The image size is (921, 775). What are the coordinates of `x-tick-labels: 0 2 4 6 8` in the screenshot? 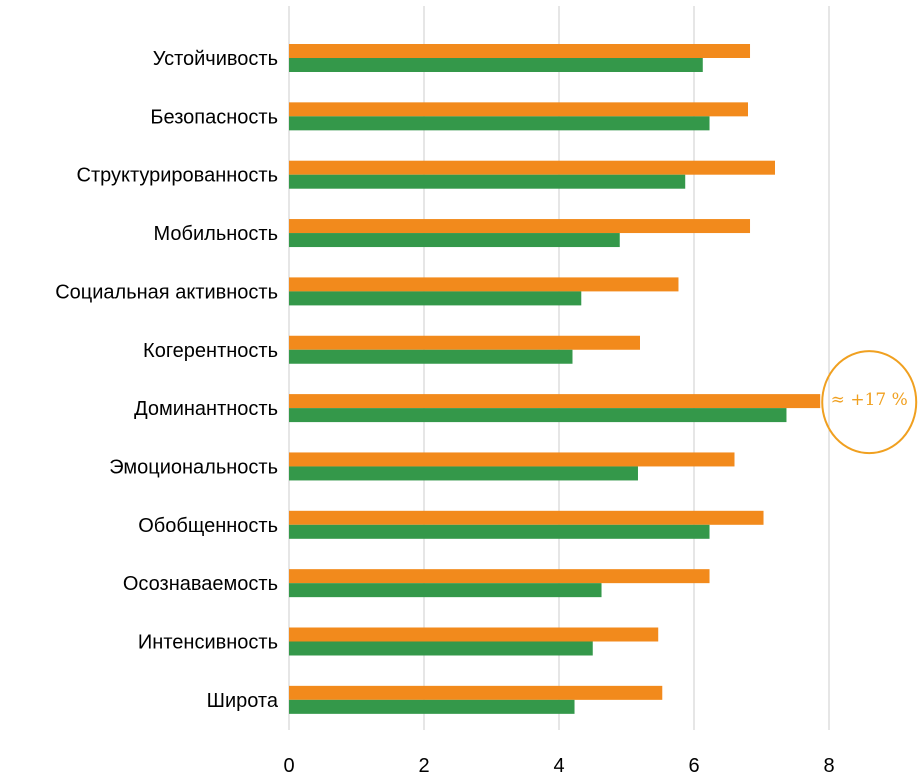 It's located at (558, 765).